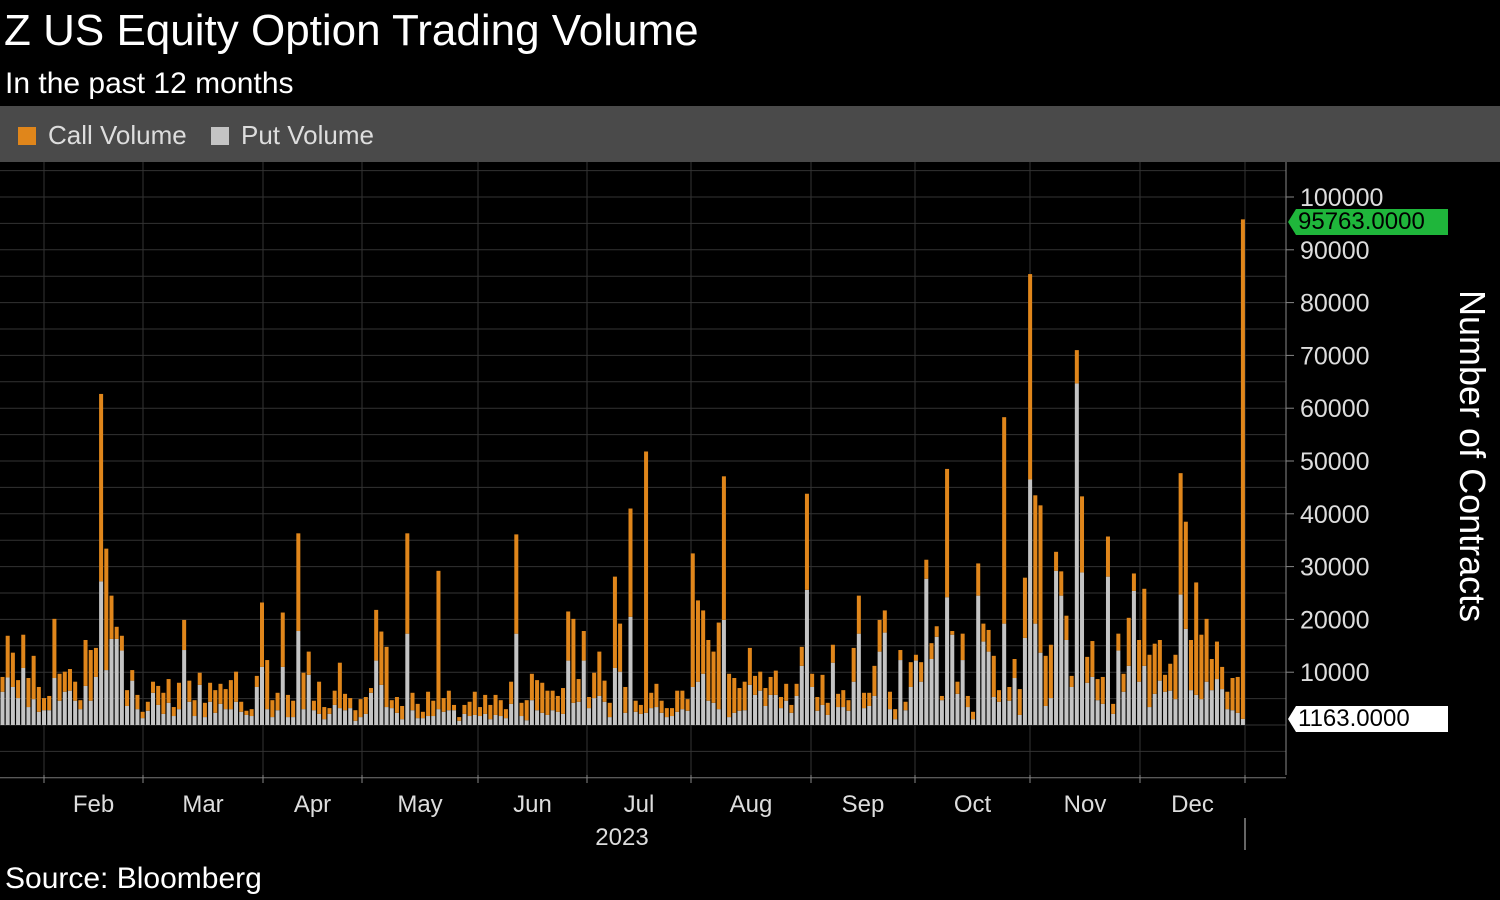  Describe the element at coordinates (1472, 456) in the screenshot. I see `y-axis-label: Number of Contracts` at that location.